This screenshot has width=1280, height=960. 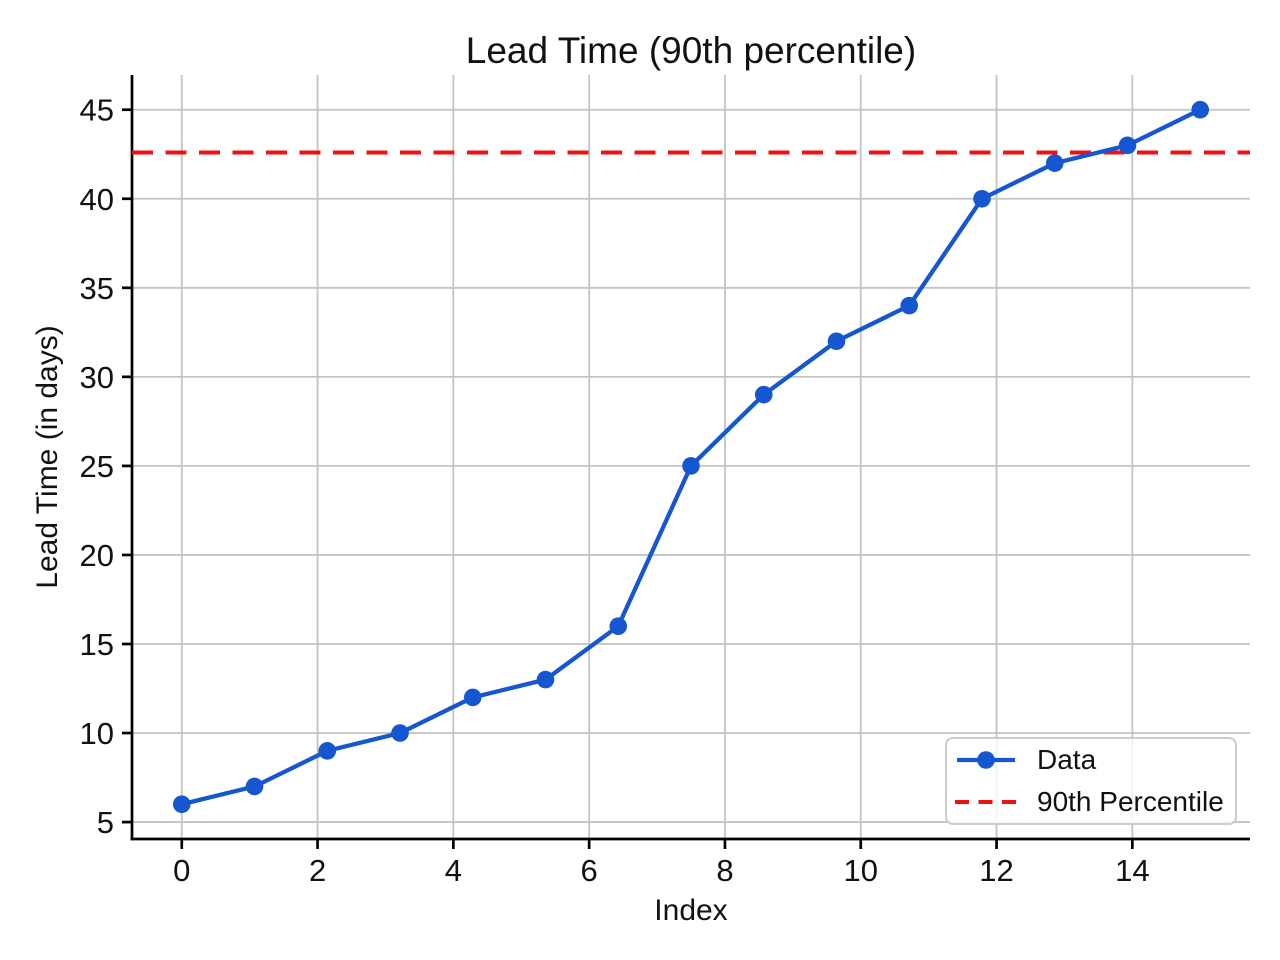 I want to click on x-tick-label: 6, so click(x=589, y=870).